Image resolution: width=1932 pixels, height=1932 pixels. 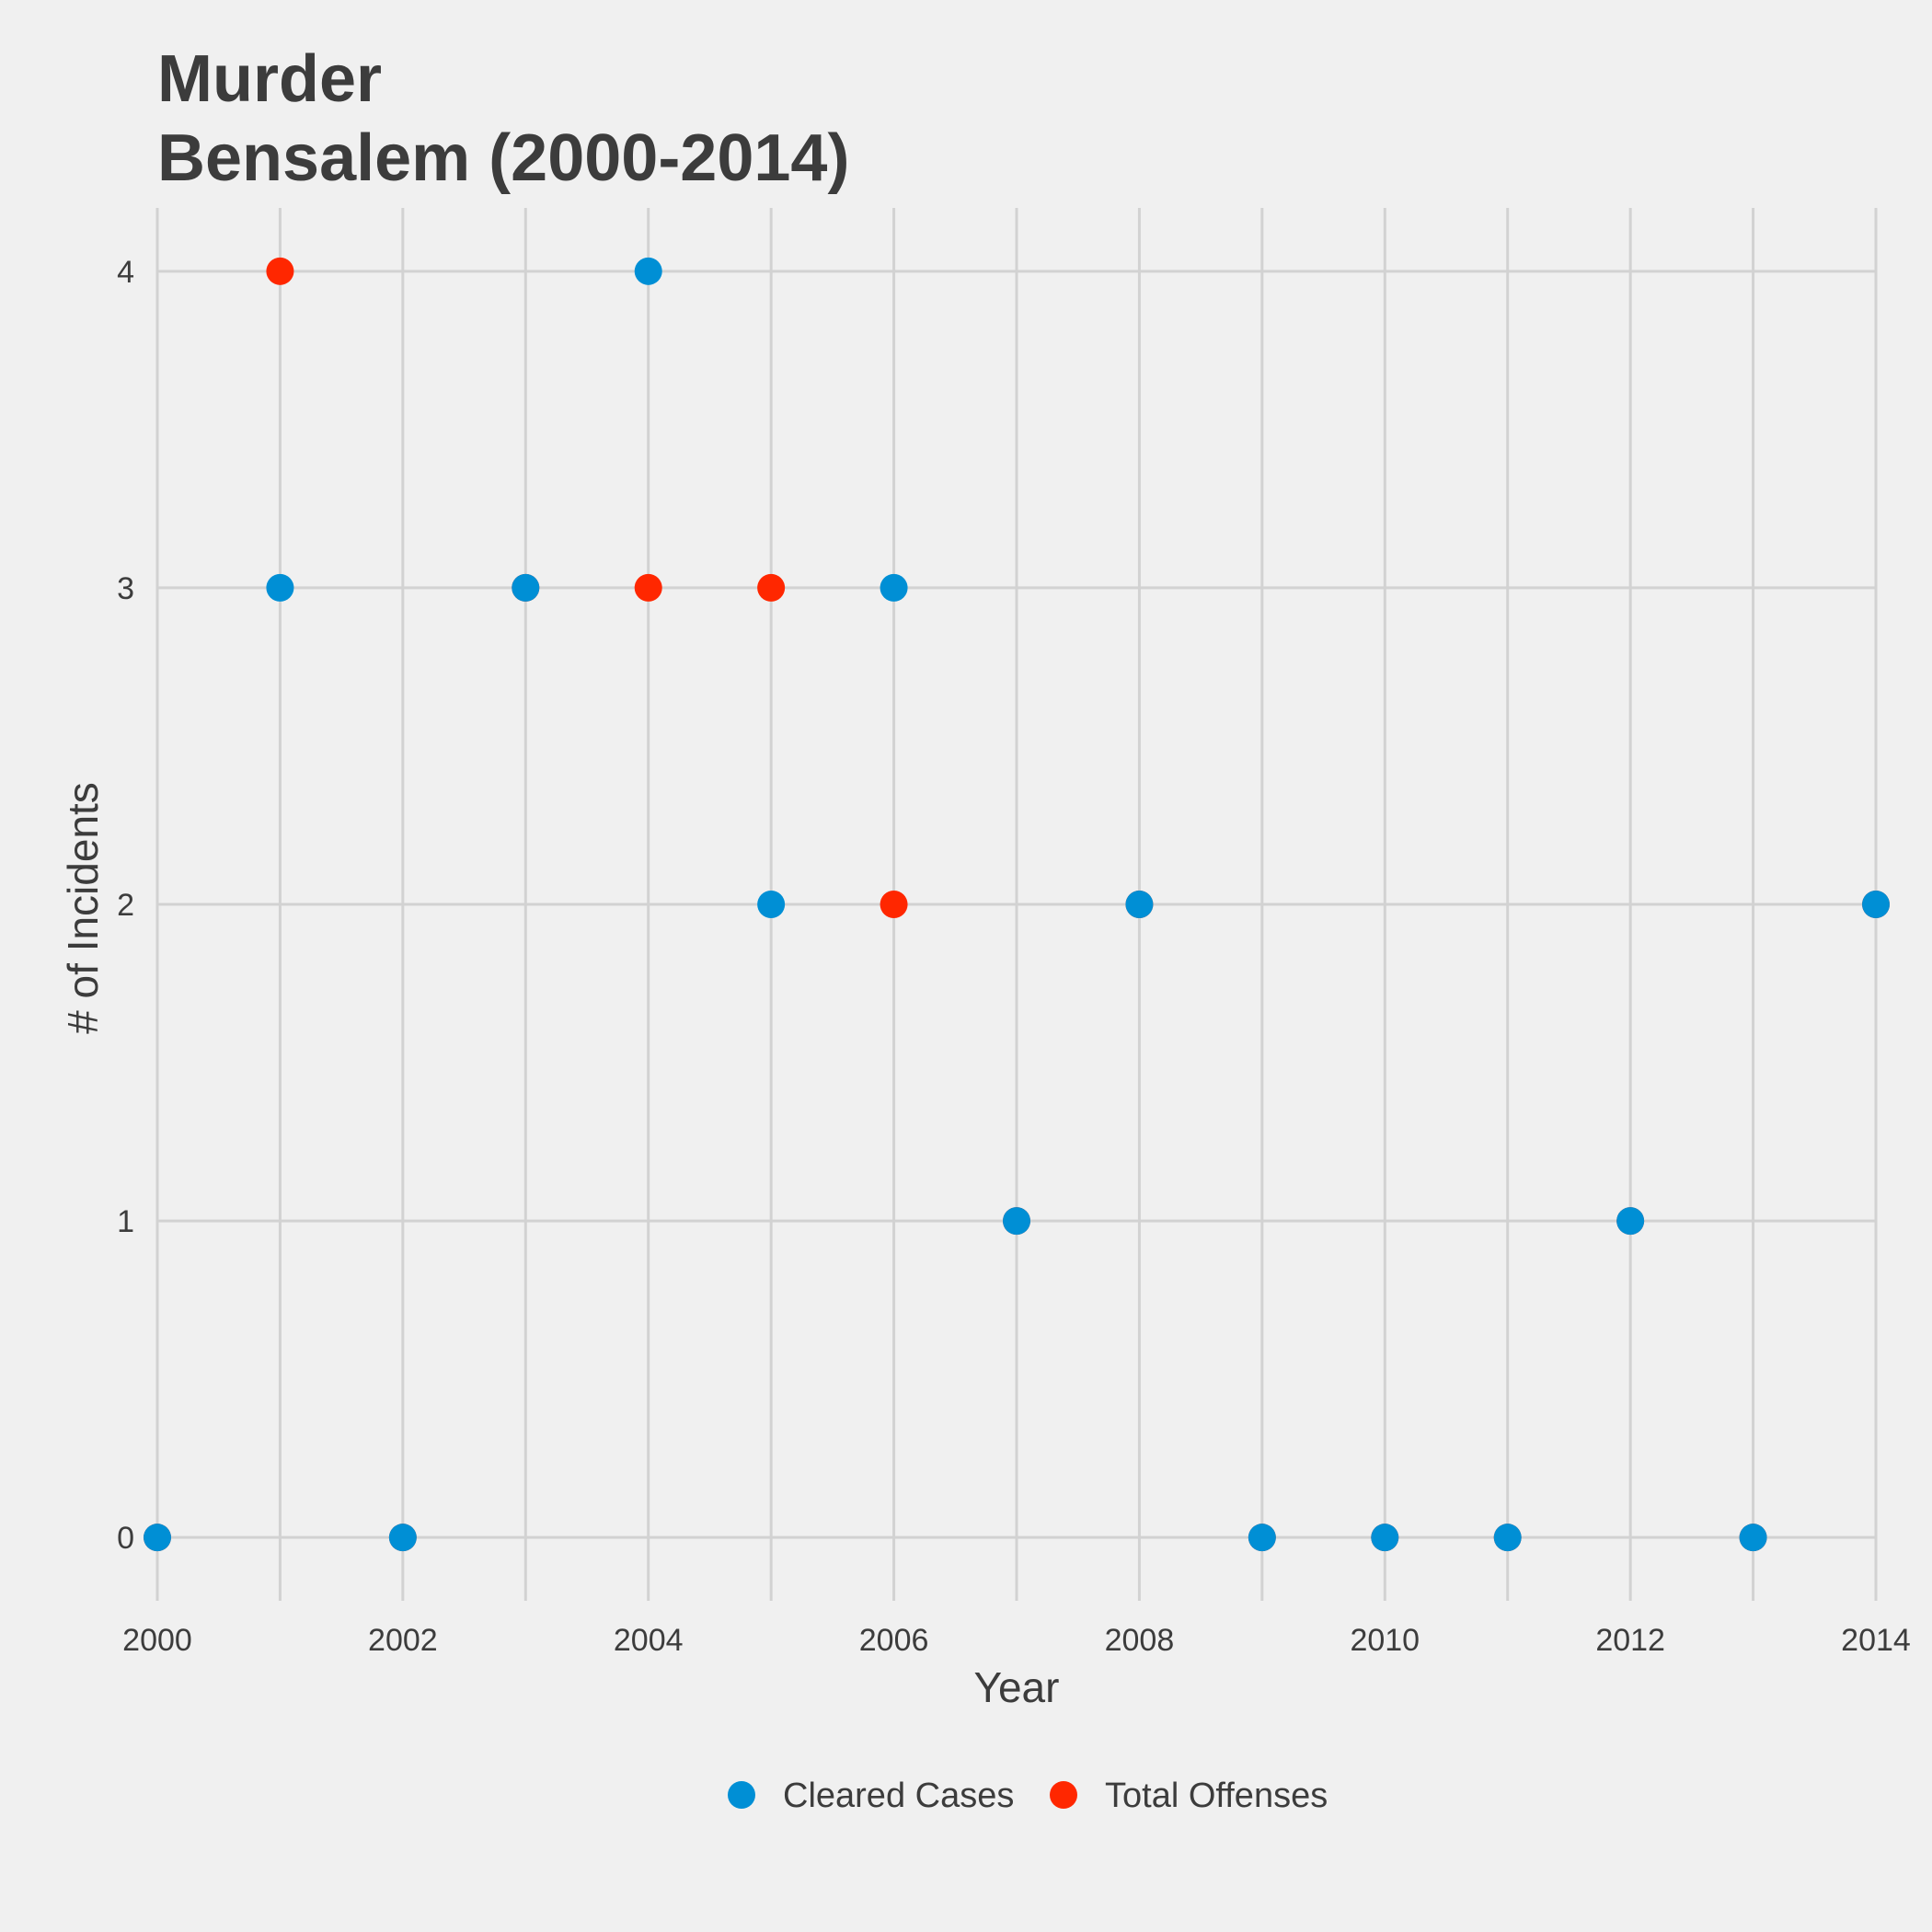 What do you see at coordinates (1630, 1640) in the screenshot?
I see `x-tick-label: 2012` at bounding box center [1630, 1640].